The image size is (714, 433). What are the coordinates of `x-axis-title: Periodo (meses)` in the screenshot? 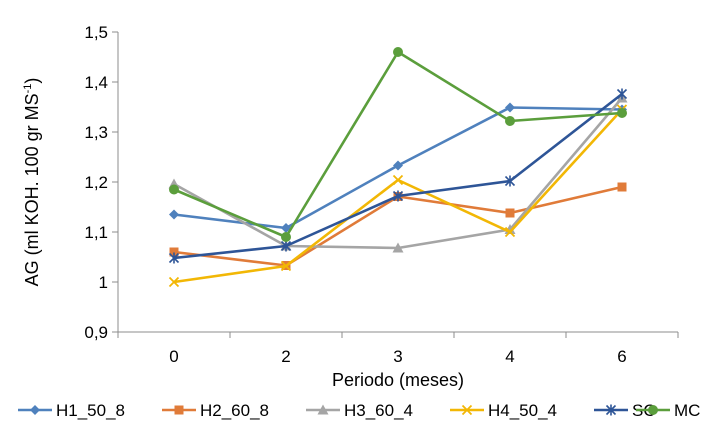 It's located at (398, 380).